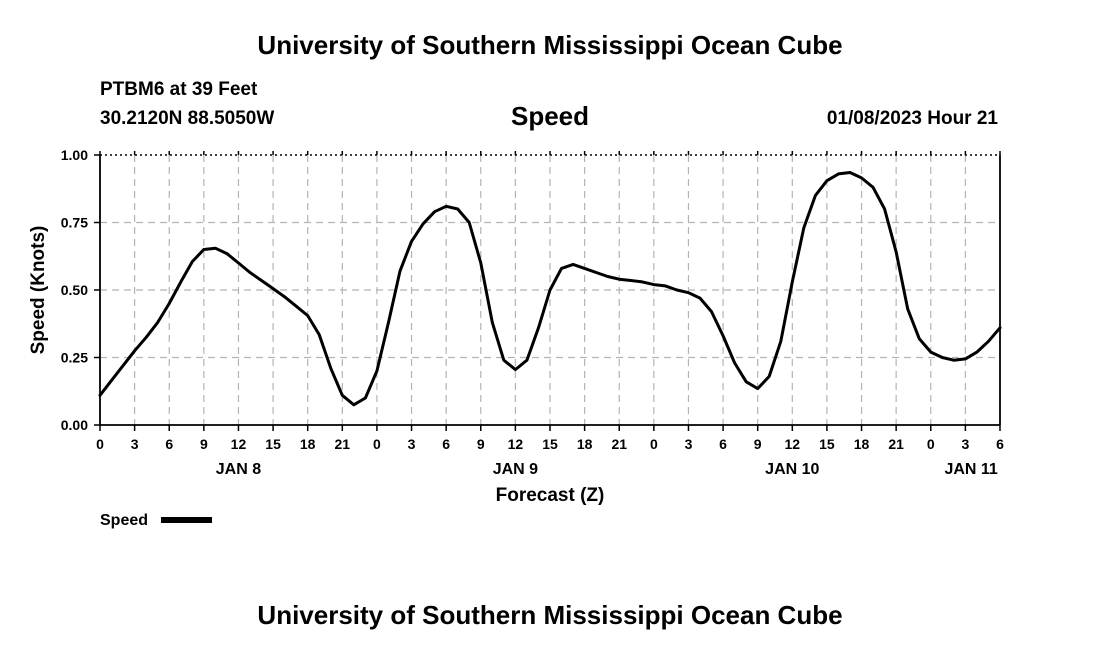 This screenshot has width=1100, height=650. Describe the element at coordinates (970, 469) in the screenshot. I see `day-label: JAN 11` at that location.